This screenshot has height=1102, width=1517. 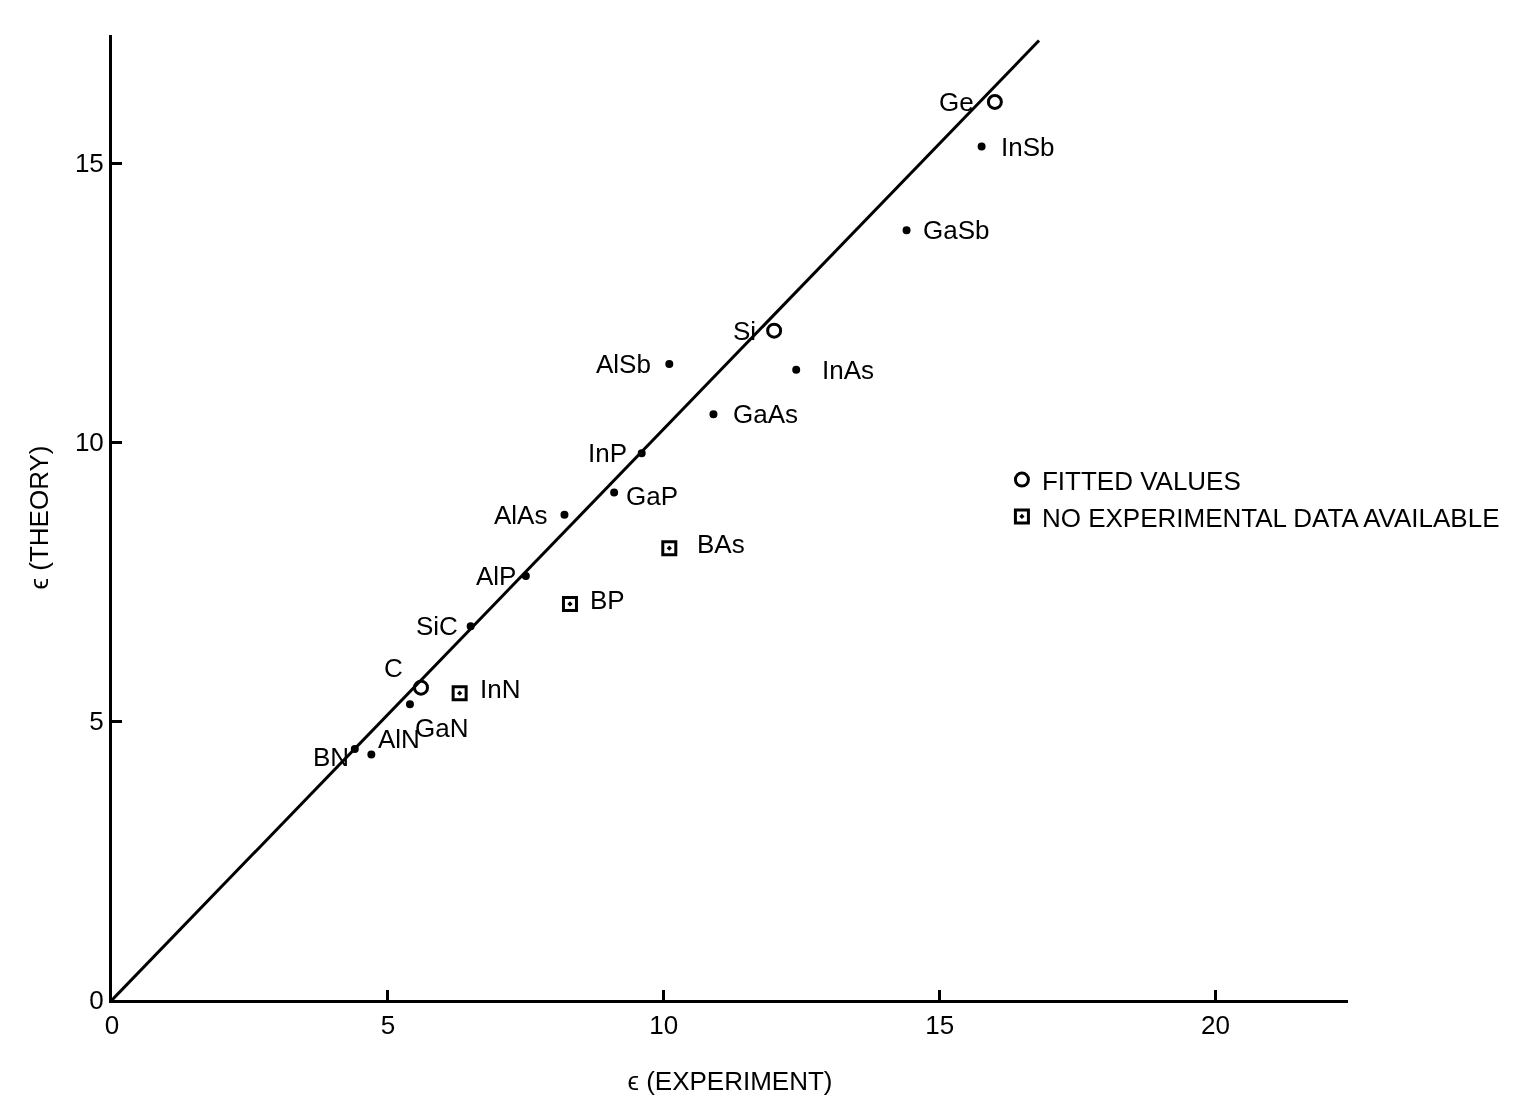 I want to click on annotation: Ge, so click(x=956, y=102).